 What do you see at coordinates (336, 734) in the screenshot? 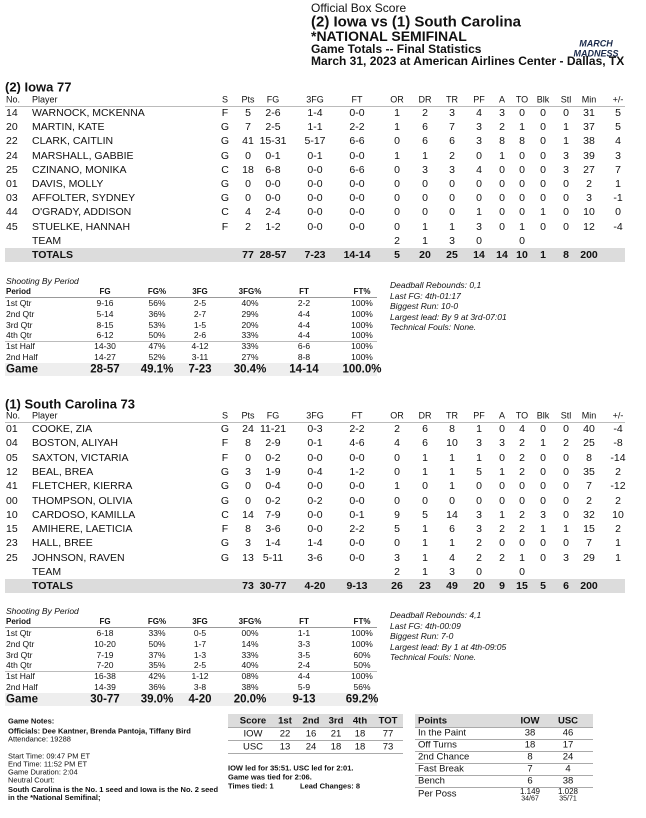
I see `score-cell: 21` at bounding box center [336, 734].